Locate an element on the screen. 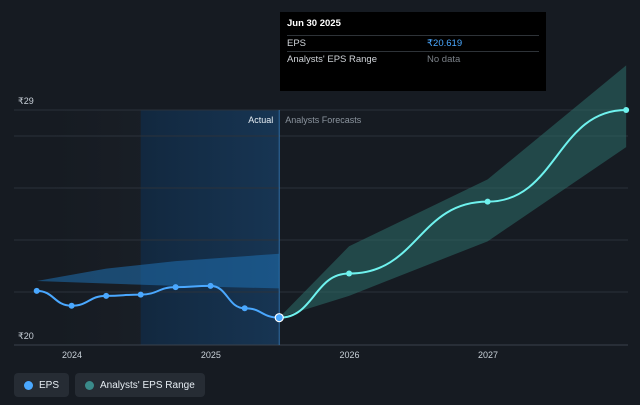 The image size is (640, 405). y-tick-label-bottom: ₹20 is located at coordinates (26, 336).